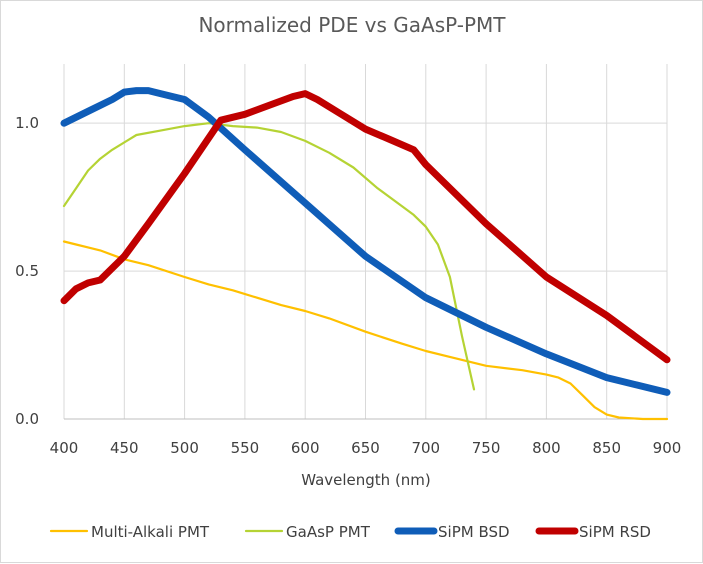 The image size is (703, 564). I want to click on x-tick-label: 900, so click(667, 448).